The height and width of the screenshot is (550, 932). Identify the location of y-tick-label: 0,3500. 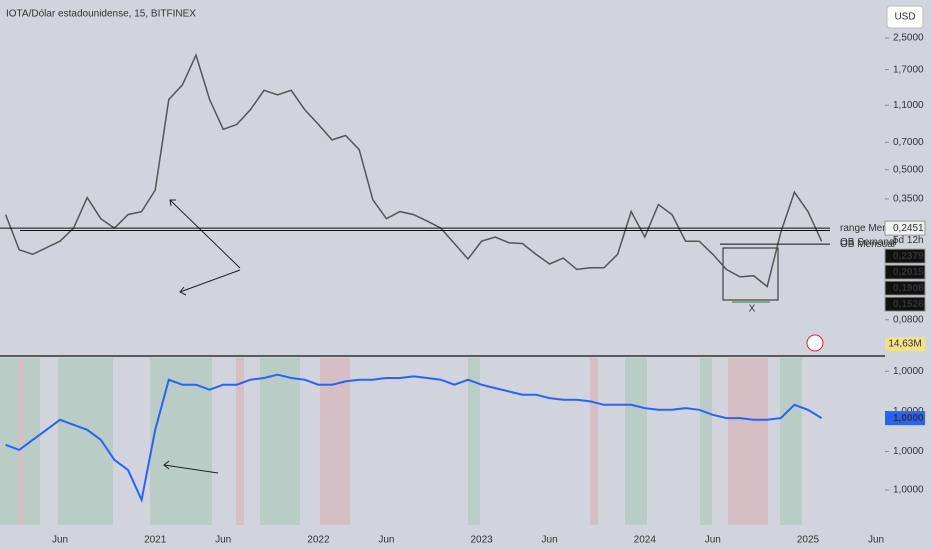
(908, 199).